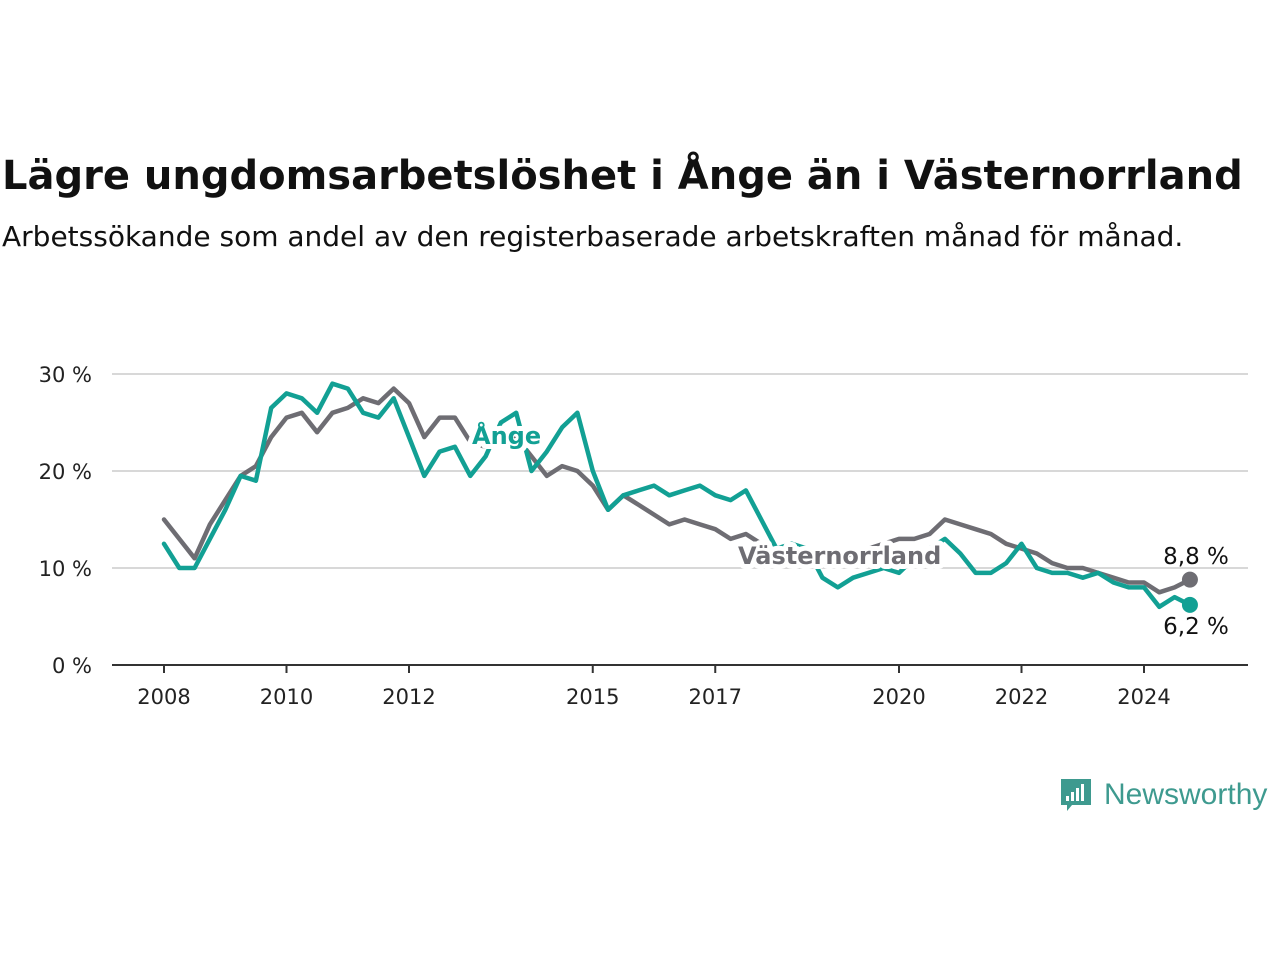 The height and width of the screenshot is (960, 1280). Describe the element at coordinates (72, 666) in the screenshot. I see `y-tick-label: 0 %` at that location.